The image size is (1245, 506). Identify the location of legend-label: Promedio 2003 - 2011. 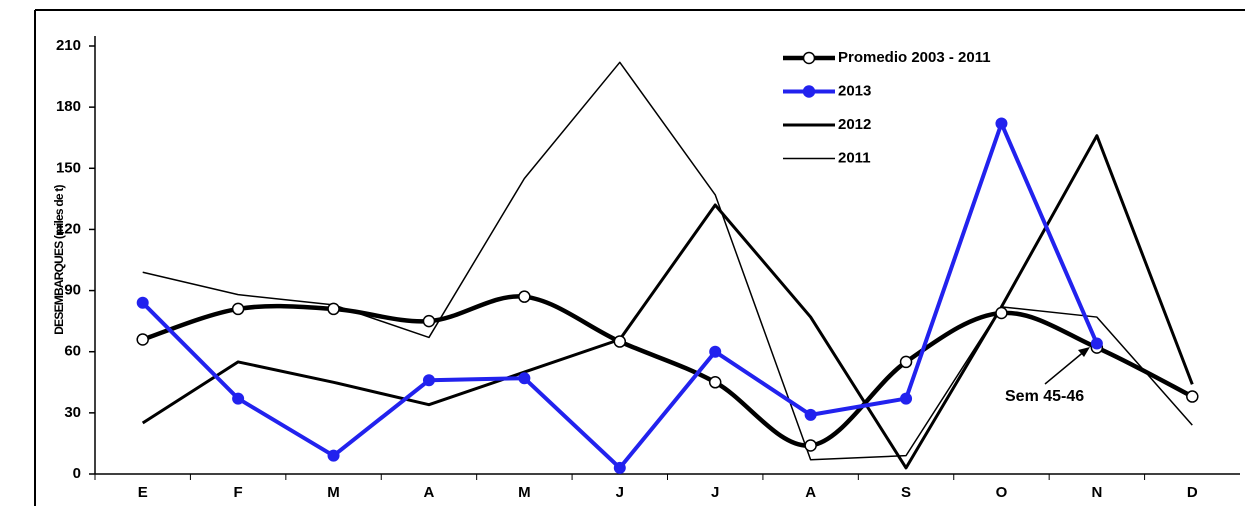
(914, 57).